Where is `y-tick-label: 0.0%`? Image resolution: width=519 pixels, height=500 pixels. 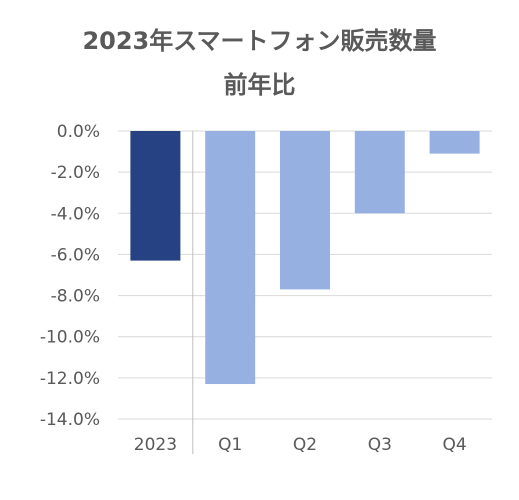
y-tick-label: 0.0% is located at coordinates (78, 132).